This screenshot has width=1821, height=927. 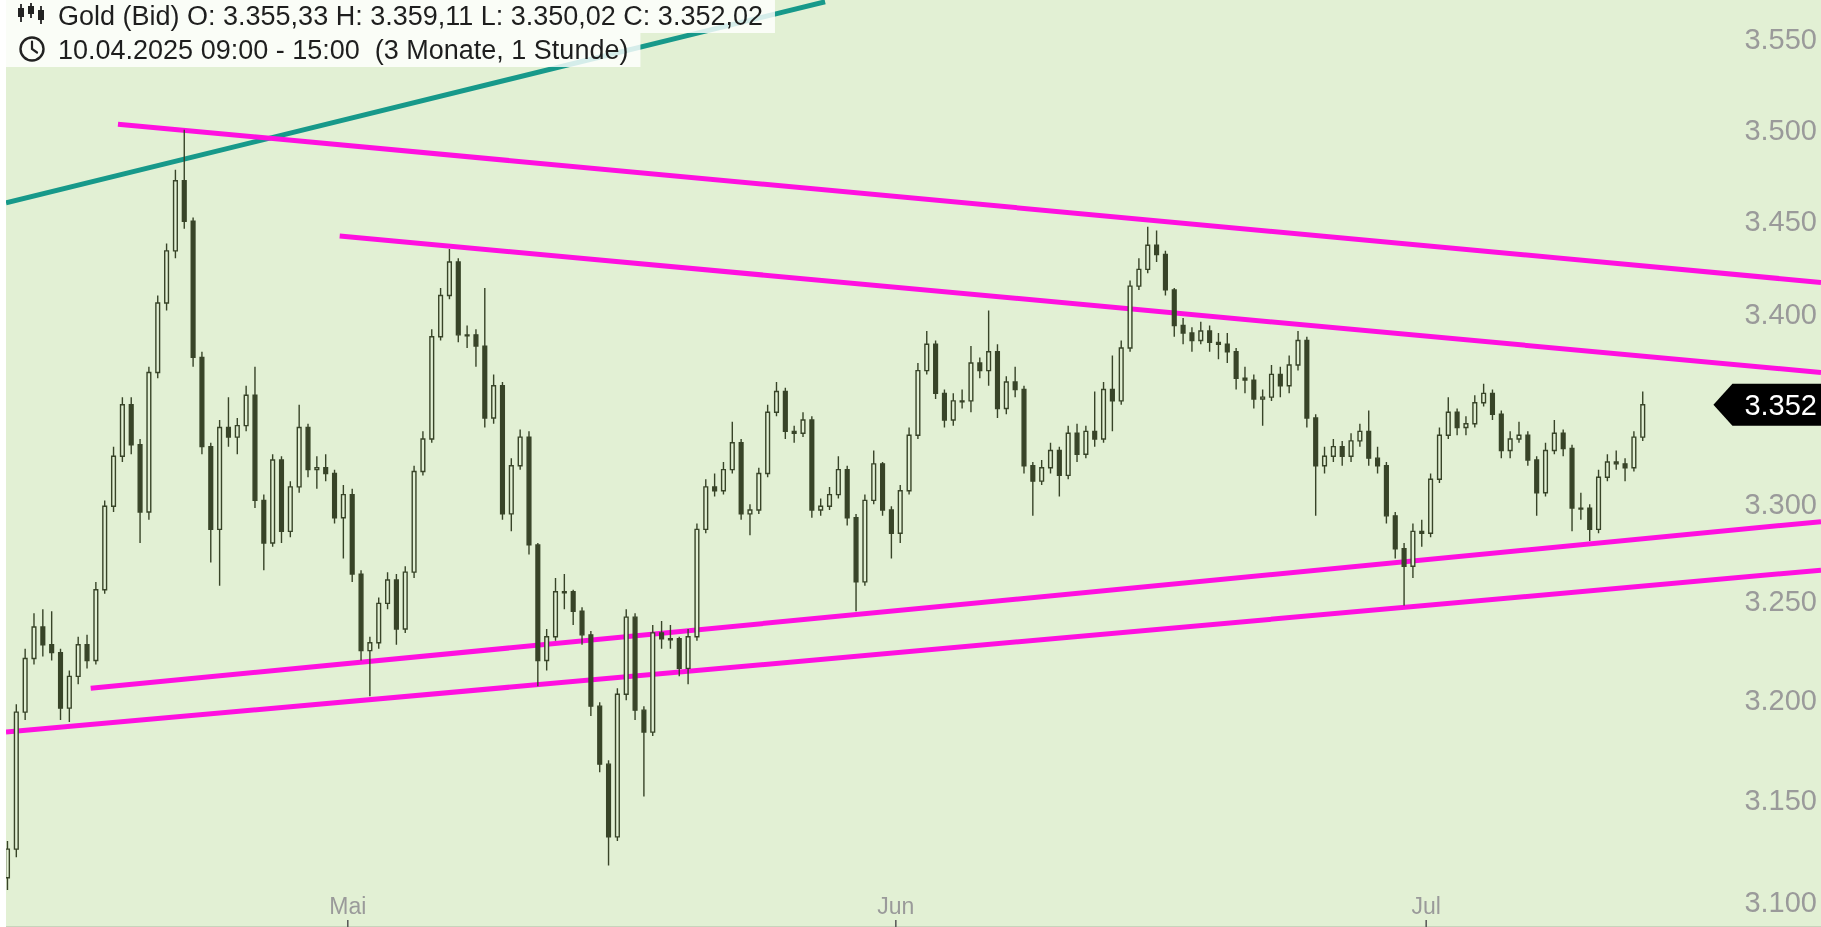 What do you see at coordinates (1780, 314) in the screenshot?
I see `y-tick-label: 3.400` at bounding box center [1780, 314].